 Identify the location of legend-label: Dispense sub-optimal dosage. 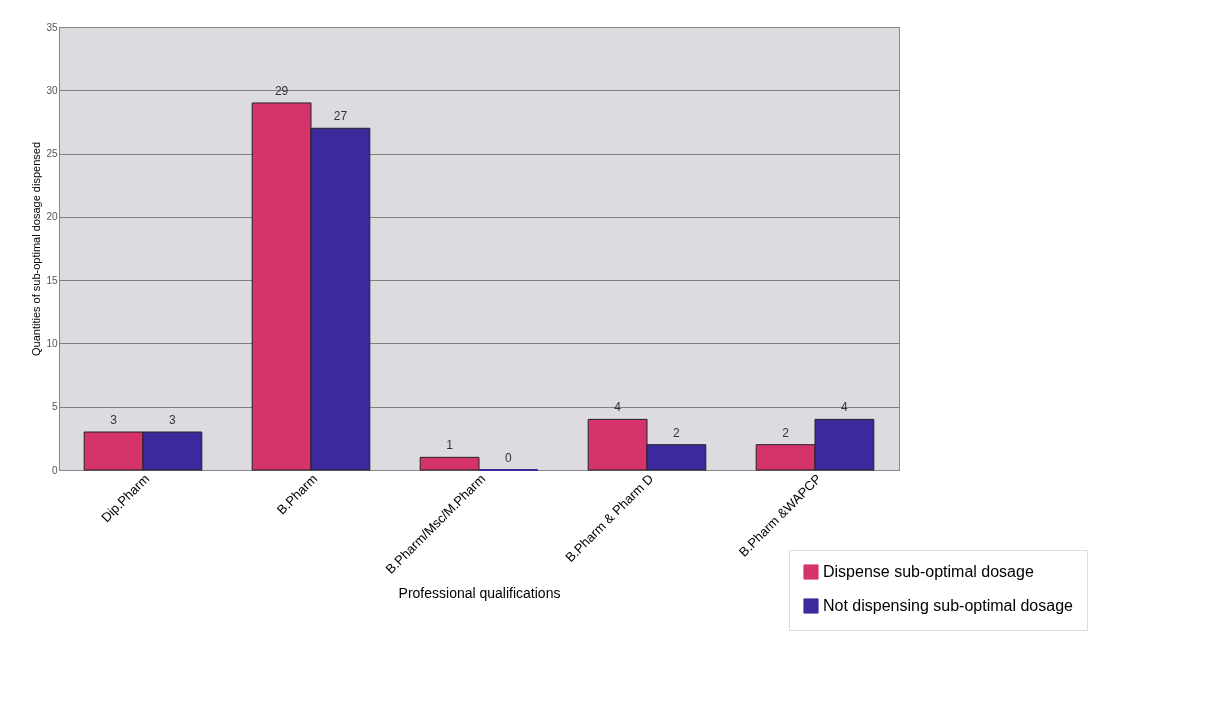
(928, 571).